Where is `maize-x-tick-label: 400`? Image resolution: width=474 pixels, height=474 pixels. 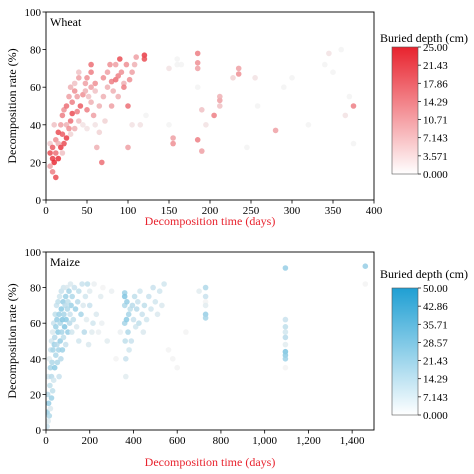
maize-x-tick-label: 400 is located at coordinates (133, 441).